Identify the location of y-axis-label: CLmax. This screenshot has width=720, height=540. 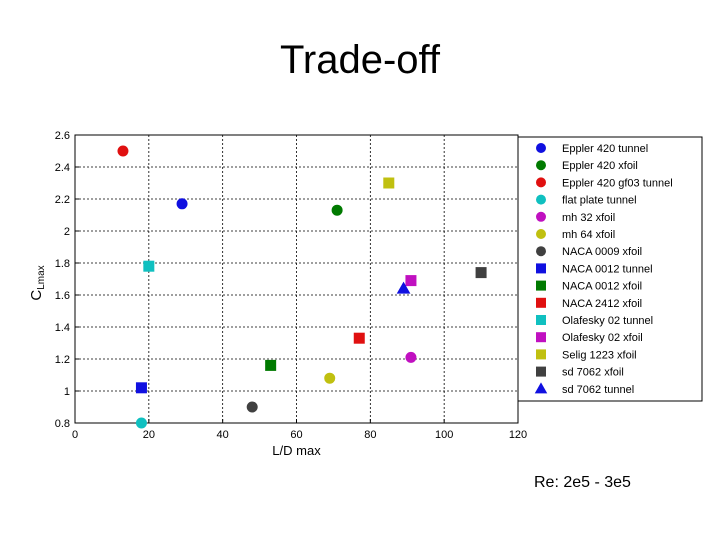
(37, 282).